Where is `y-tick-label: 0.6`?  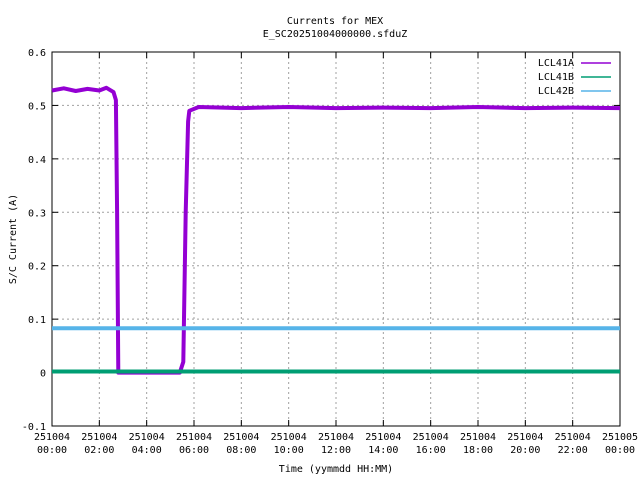 y-tick-label: 0.6 is located at coordinates (37, 53).